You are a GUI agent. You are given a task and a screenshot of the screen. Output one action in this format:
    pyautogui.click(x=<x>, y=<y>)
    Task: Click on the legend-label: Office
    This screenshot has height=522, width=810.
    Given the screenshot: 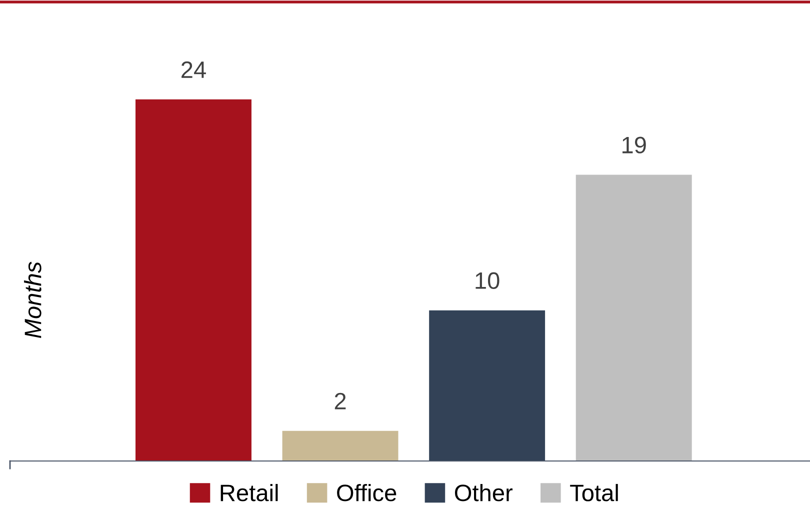 What is the action you would take?
    pyautogui.click(x=366, y=493)
    